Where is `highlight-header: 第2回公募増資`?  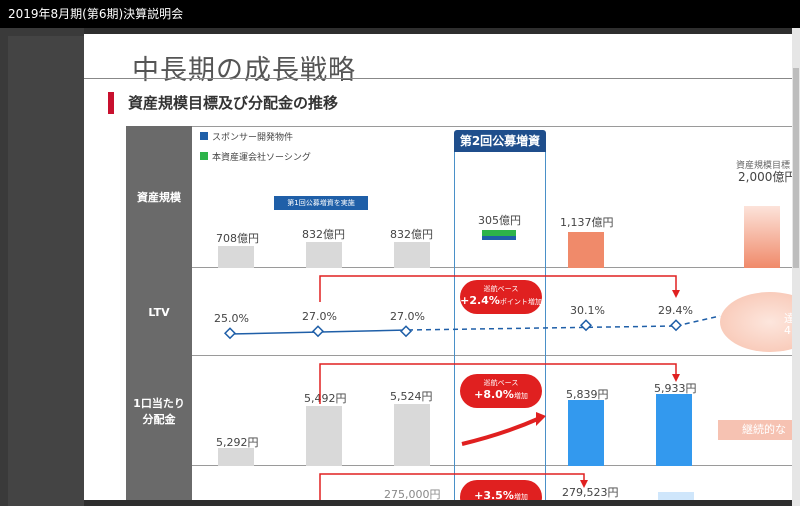
highlight-header: 第2回公募増資 is located at coordinates (500, 141).